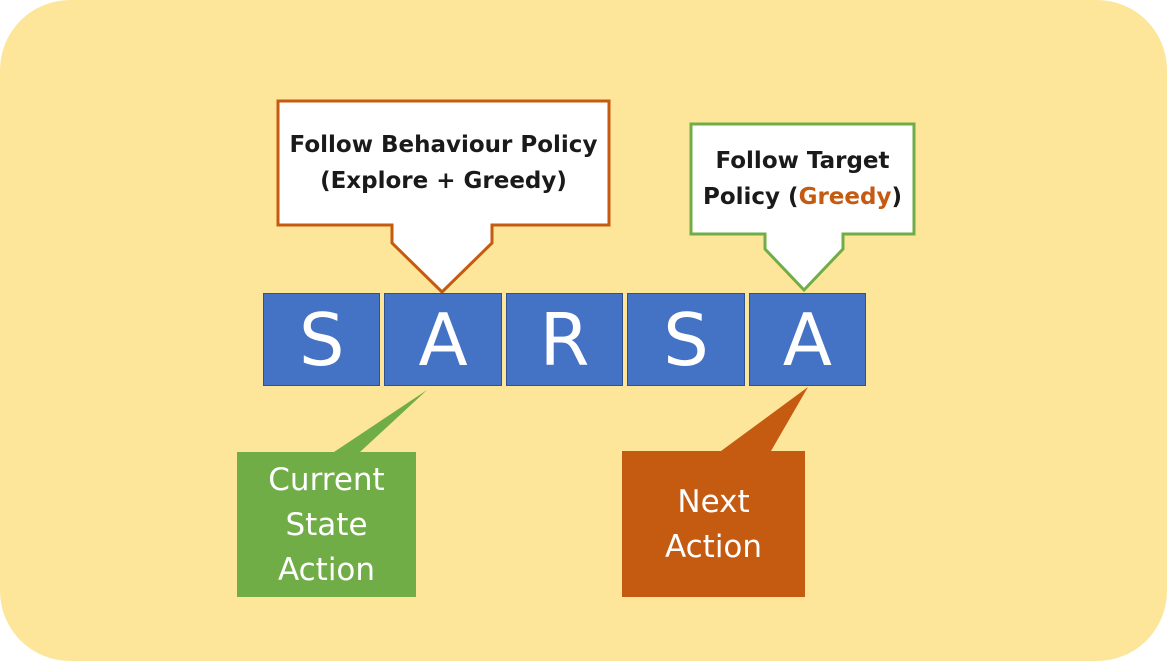  I want to click on target-policy-suffix: ), so click(896, 197).